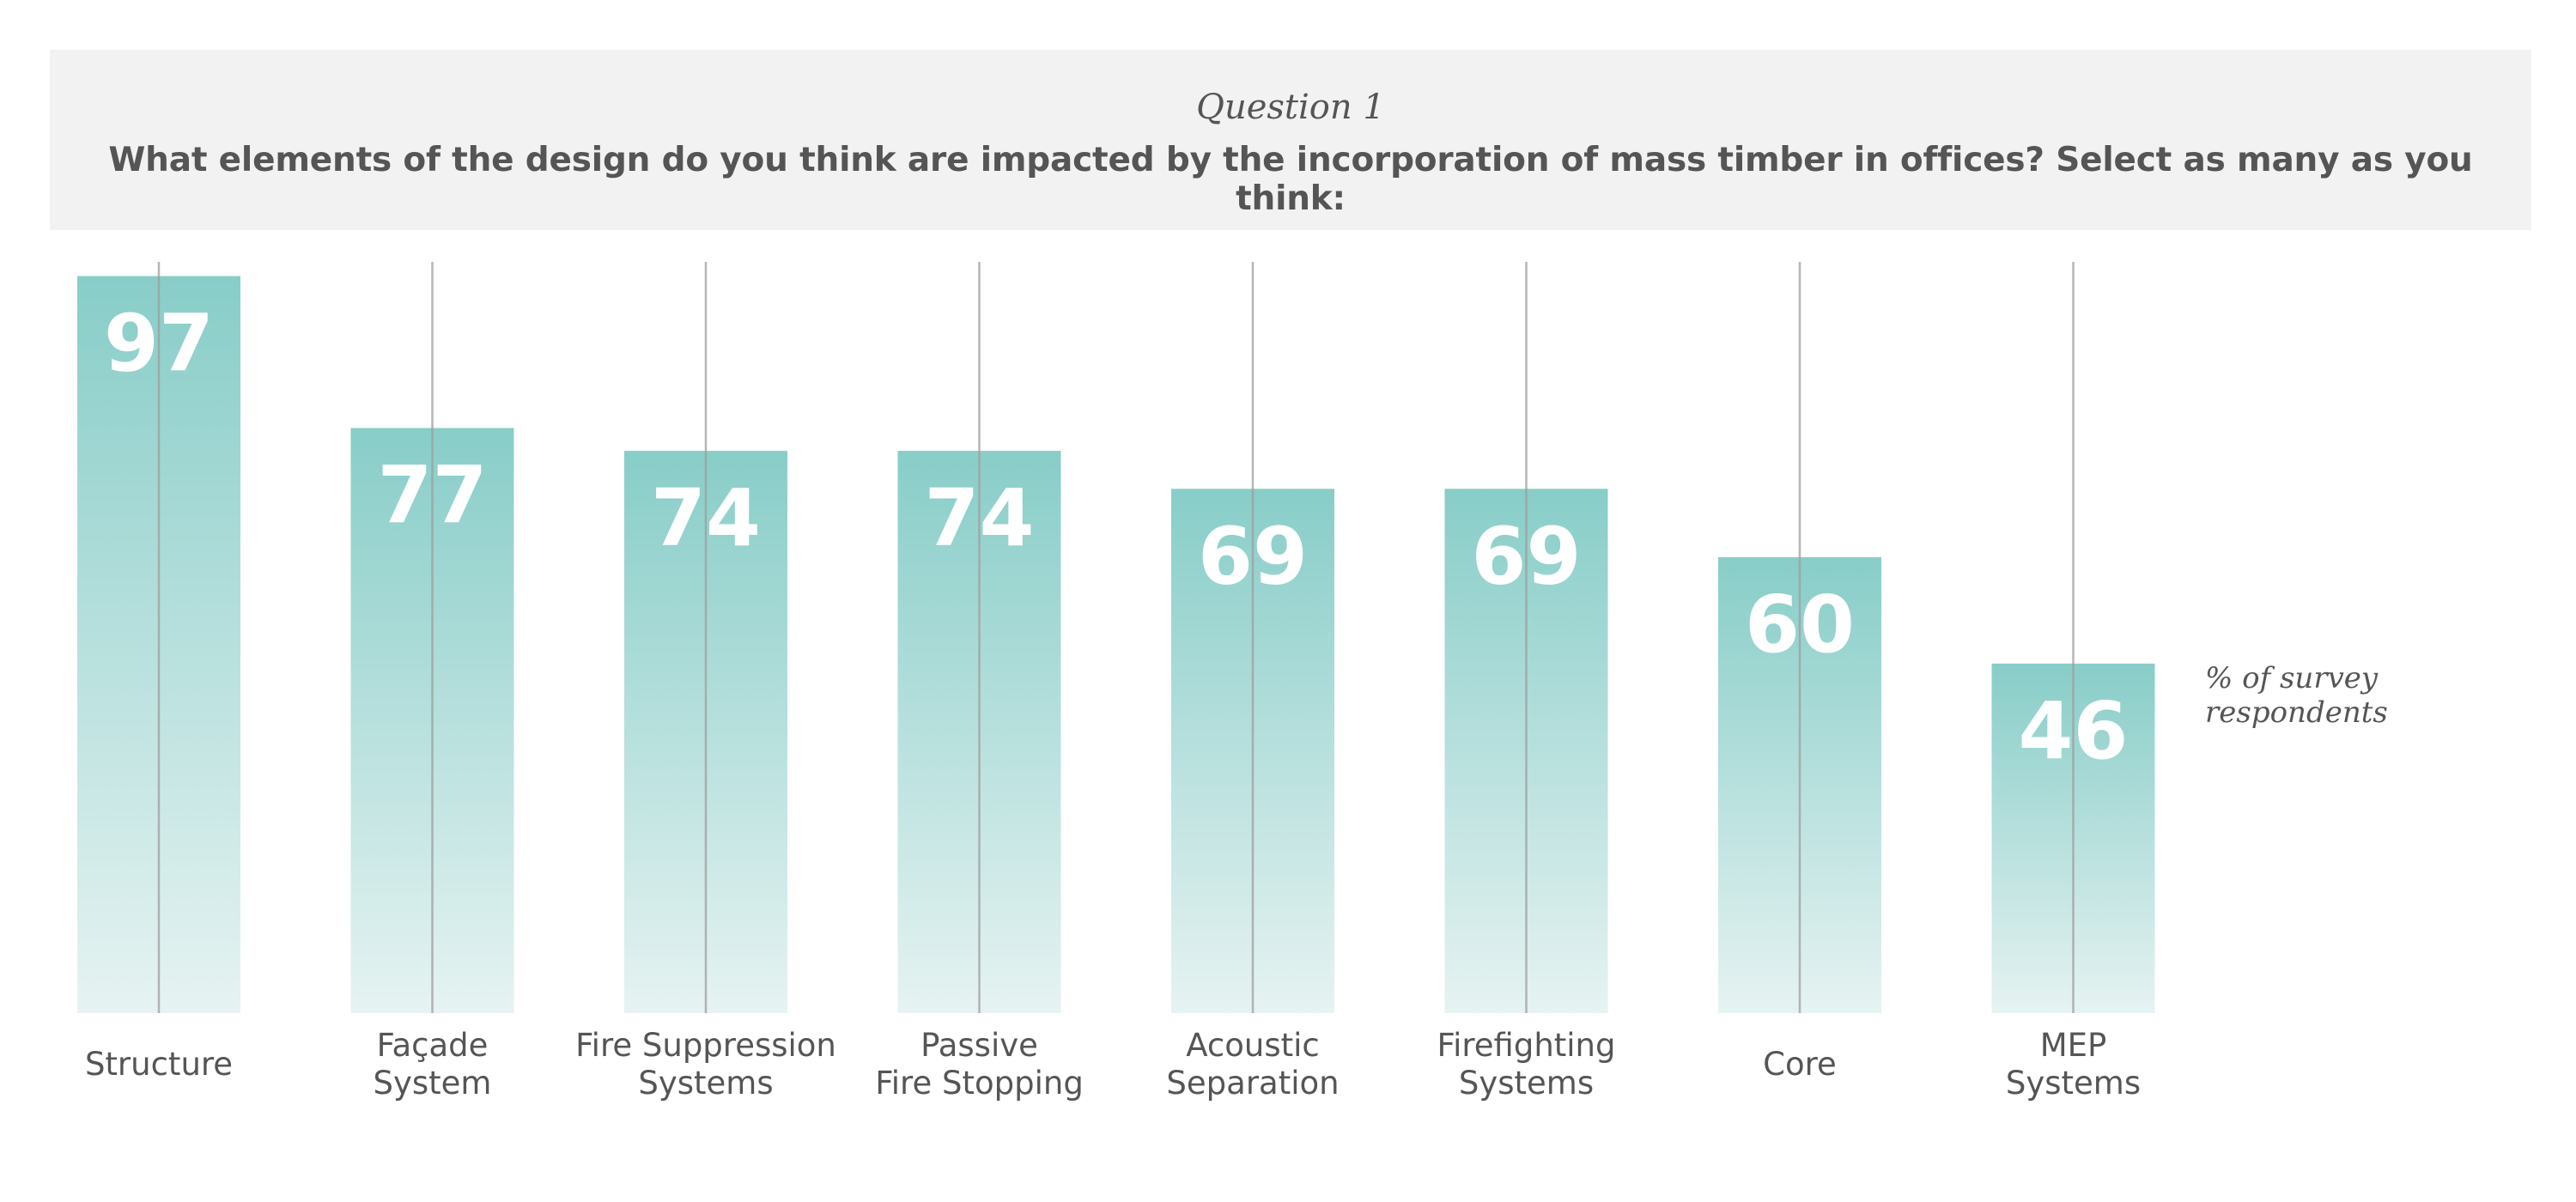 The height and width of the screenshot is (1202, 2576). Describe the element at coordinates (706, 518) in the screenshot. I see `bar-value-label-2: 74` at that location.